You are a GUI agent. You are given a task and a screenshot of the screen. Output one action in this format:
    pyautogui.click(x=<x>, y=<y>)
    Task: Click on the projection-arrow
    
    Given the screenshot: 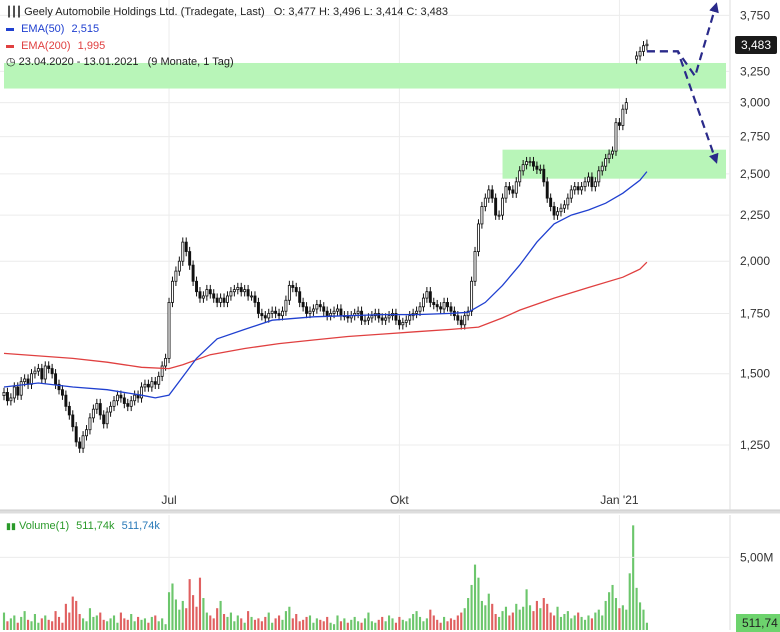 What is the action you would take?
    pyautogui.click(x=682, y=107)
    